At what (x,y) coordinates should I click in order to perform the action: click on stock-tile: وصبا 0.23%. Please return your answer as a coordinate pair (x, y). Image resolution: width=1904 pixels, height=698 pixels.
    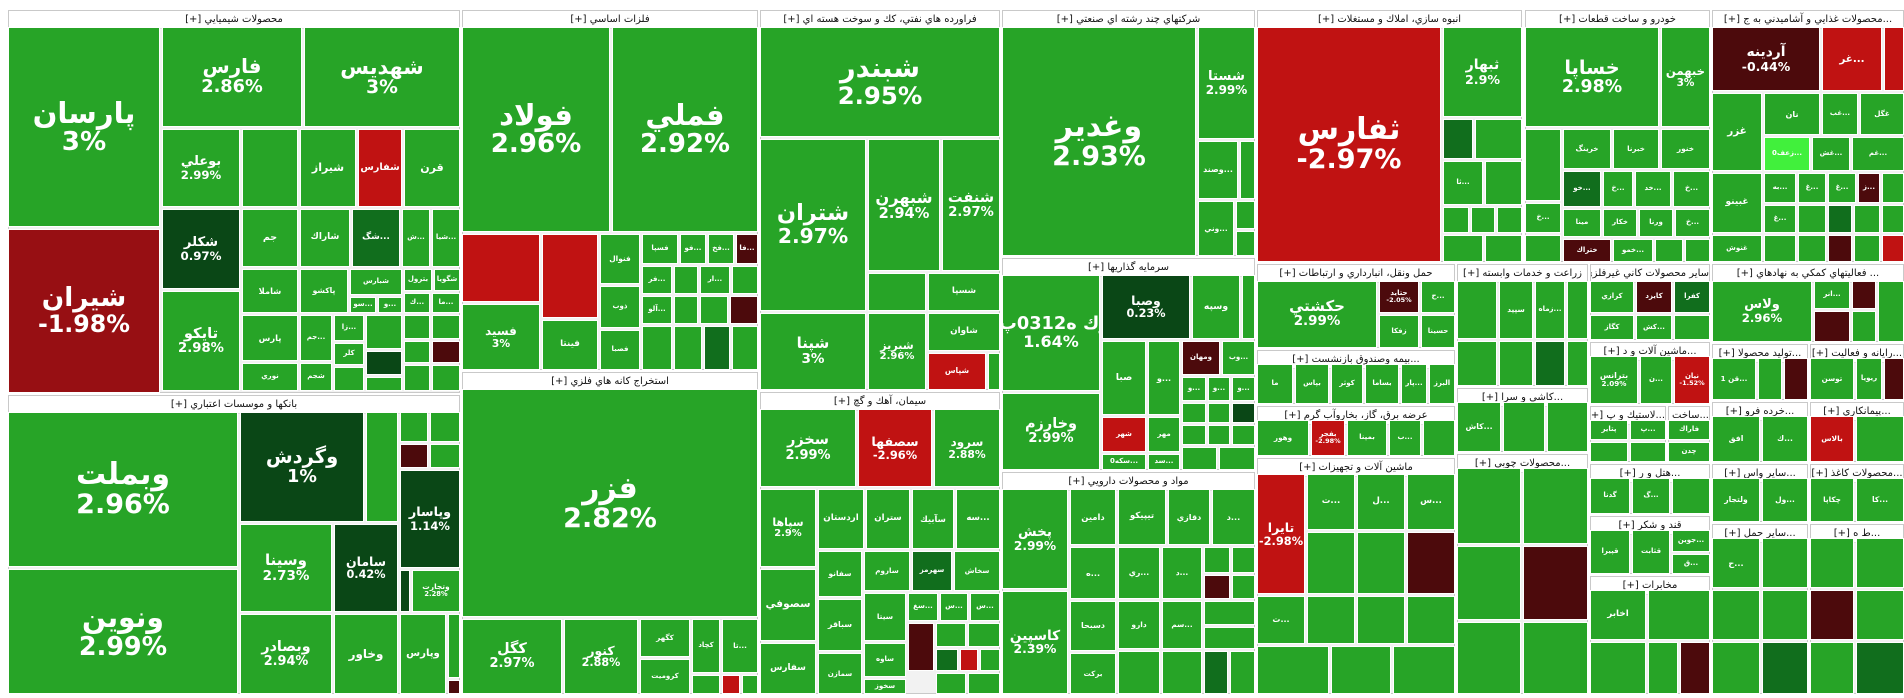
    Looking at the image, I should click on (1146, 307).